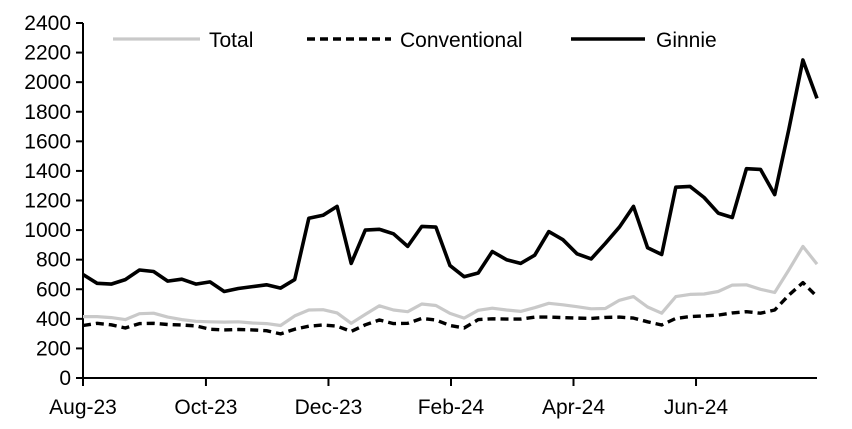 The image size is (852, 429). What do you see at coordinates (686, 40) in the screenshot?
I see `legend-label-ginnie: Ginnie` at bounding box center [686, 40].